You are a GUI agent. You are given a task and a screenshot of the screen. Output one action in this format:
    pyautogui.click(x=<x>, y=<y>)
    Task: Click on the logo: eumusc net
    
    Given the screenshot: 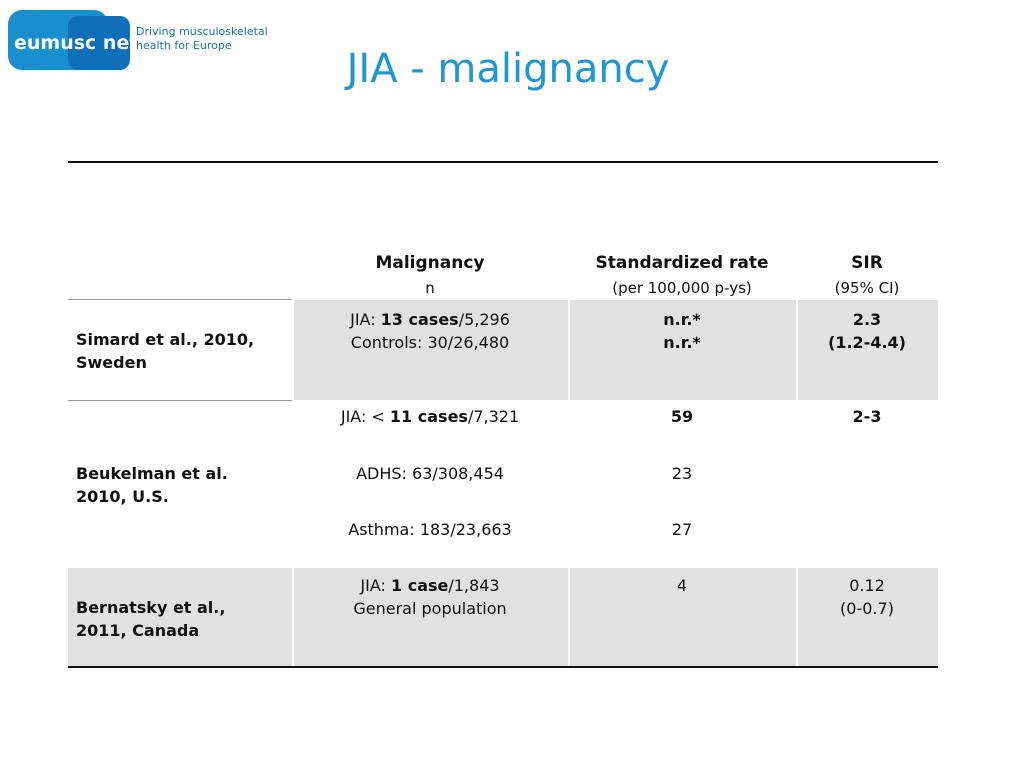 What is the action you would take?
    pyautogui.click(x=73, y=40)
    